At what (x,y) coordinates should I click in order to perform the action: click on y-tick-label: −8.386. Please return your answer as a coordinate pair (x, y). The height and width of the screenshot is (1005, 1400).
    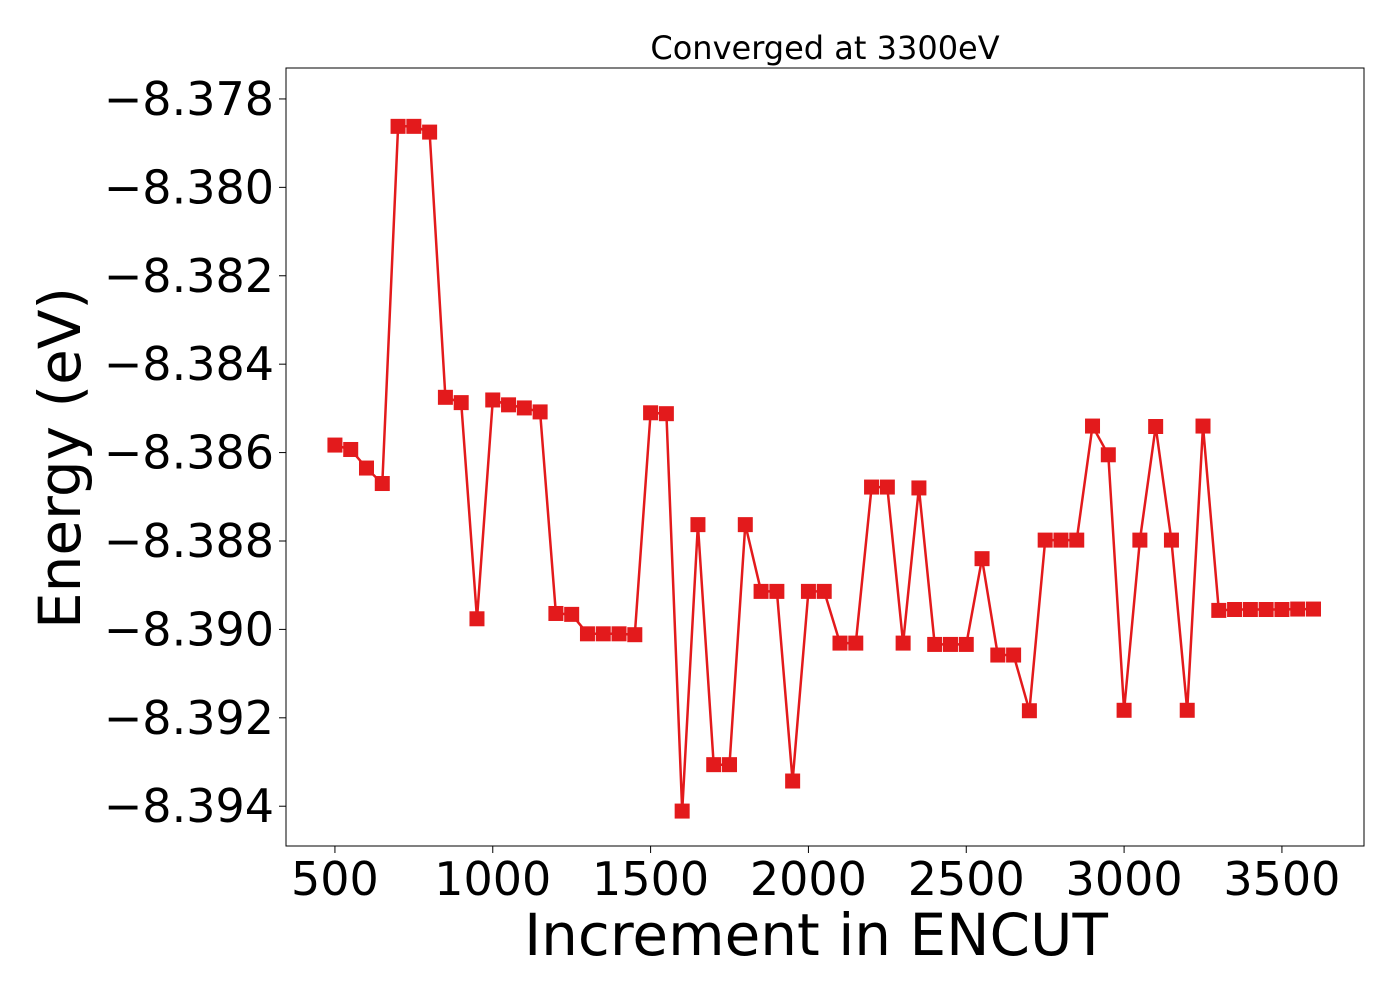
    Looking at the image, I should click on (189, 453).